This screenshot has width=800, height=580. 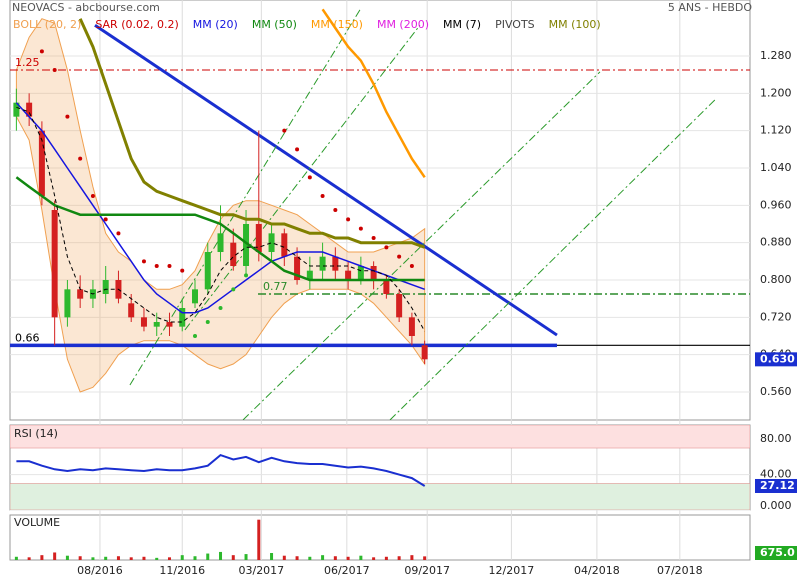 What do you see at coordinates (776, 505) in the screenshot?
I see `y-tick-label: 0.000` at bounding box center [776, 505].